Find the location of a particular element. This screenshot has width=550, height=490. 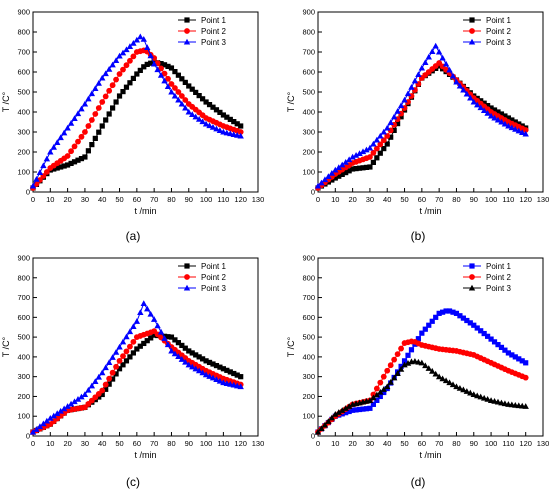

legend-label: Point 3 is located at coordinates (498, 288).